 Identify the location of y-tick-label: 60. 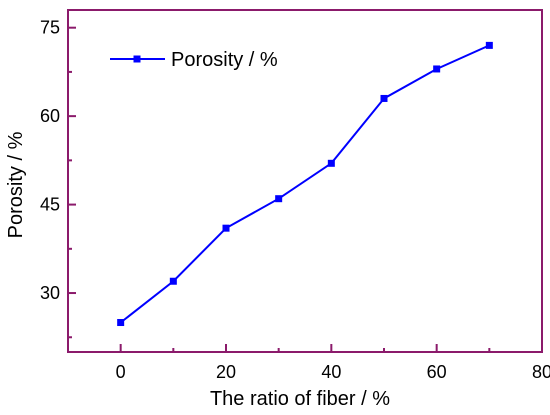
(50, 116).